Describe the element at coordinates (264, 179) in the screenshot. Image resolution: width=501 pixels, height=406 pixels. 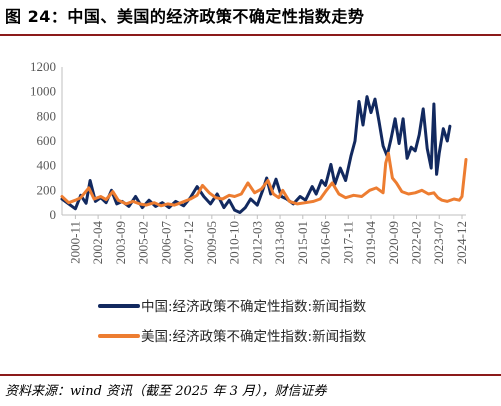
I see `us-series-line` at that location.